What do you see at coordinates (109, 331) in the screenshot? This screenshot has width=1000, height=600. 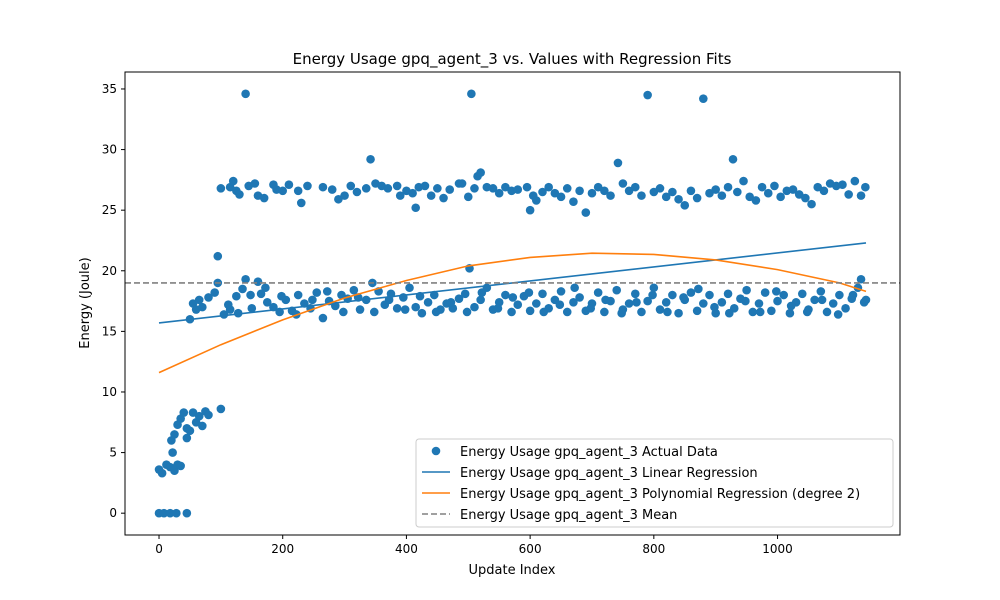 I see `y-tick-label: 15` at bounding box center [109, 331].